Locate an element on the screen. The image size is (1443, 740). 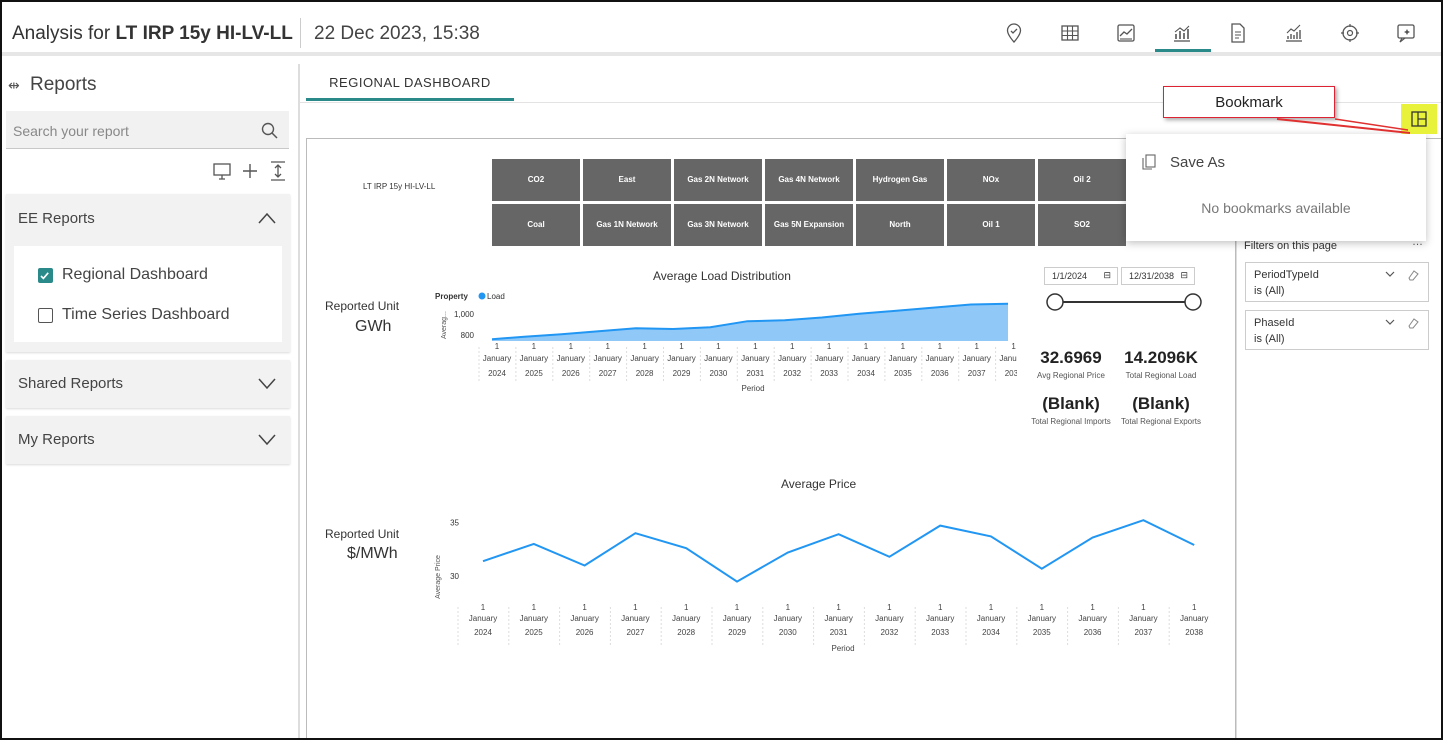
slicer-tile: North is located at coordinates (900, 225).